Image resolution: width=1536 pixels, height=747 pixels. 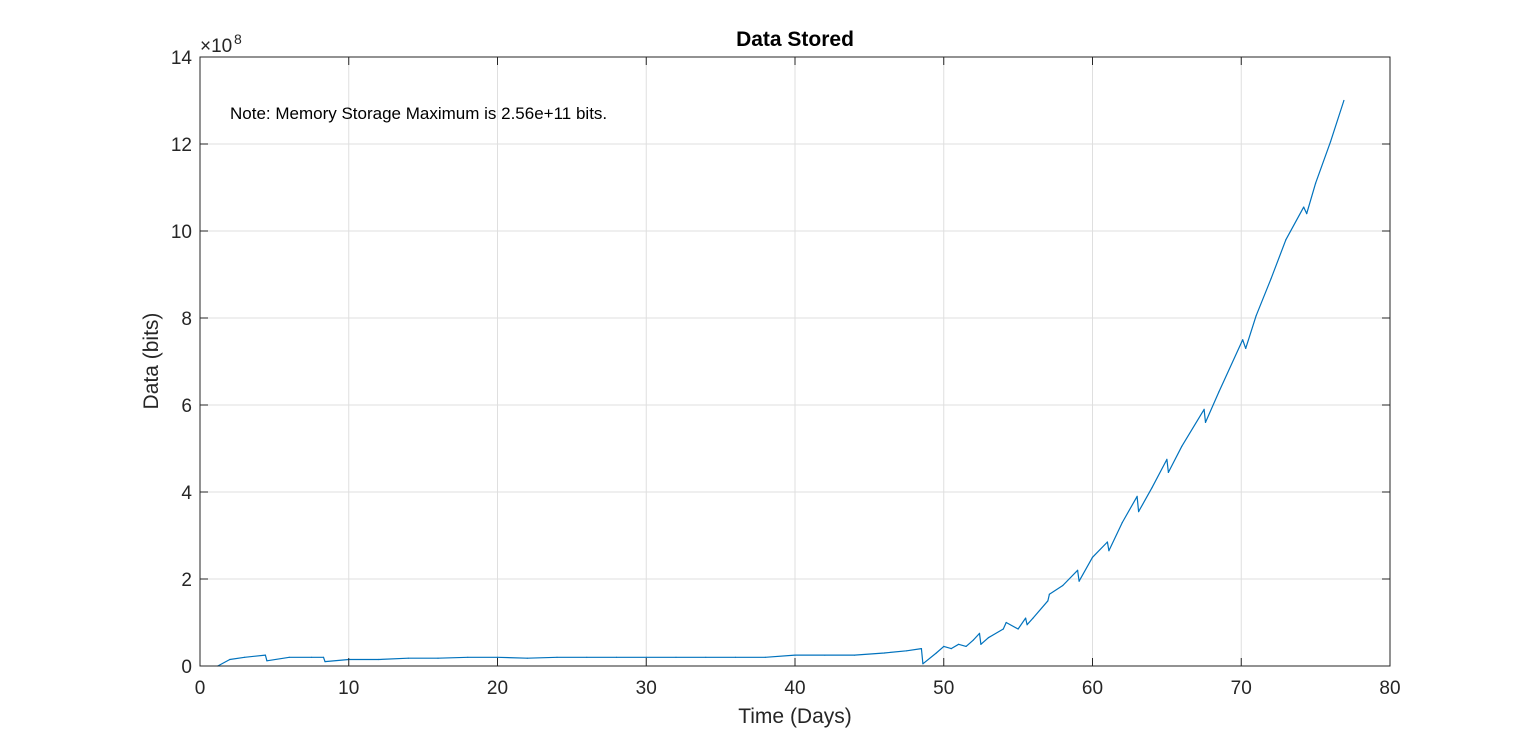 I want to click on y-tick-label: 6, so click(x=186, y=406).